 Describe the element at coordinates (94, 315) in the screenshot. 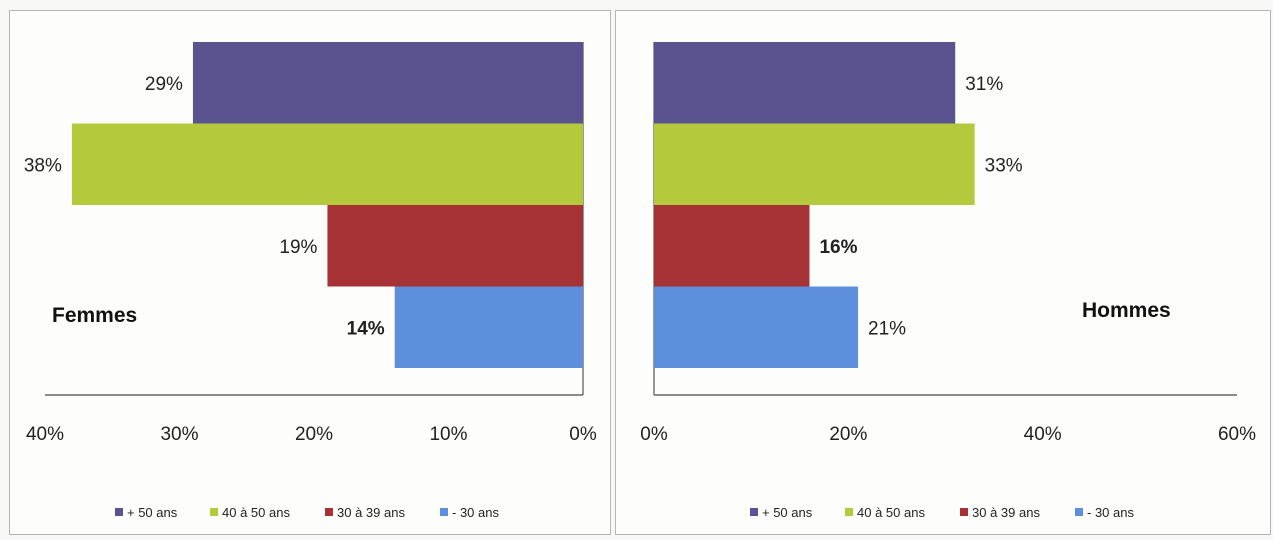

I see `femmes-title: Femmes` at that location.